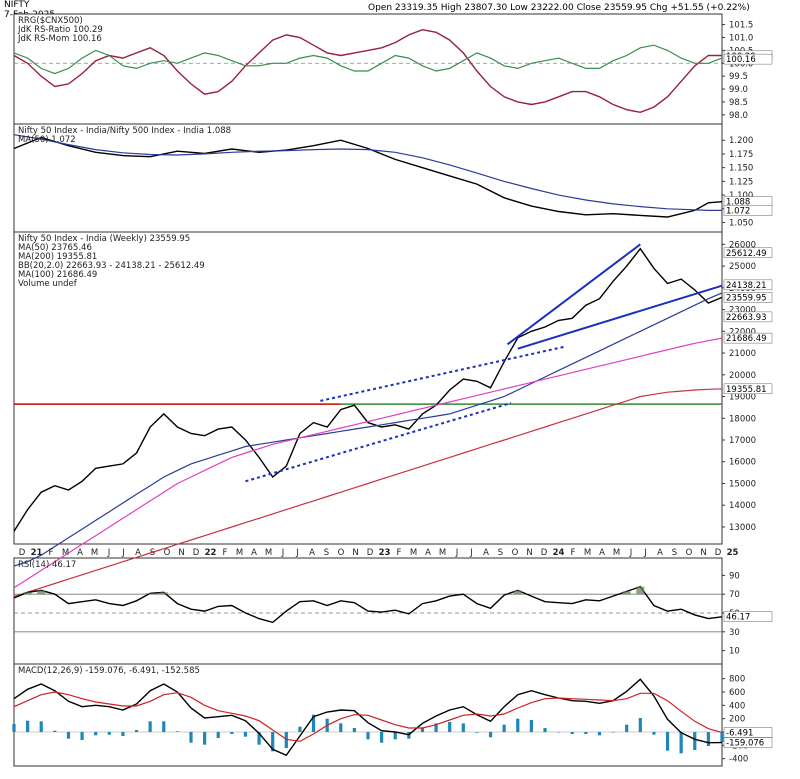 The height and width of the screenshot is (779, 800). What do you see at coordinates (742, 354) in the screenshot?
I see `tick-label: 21000` at bounding box center [742, 354].